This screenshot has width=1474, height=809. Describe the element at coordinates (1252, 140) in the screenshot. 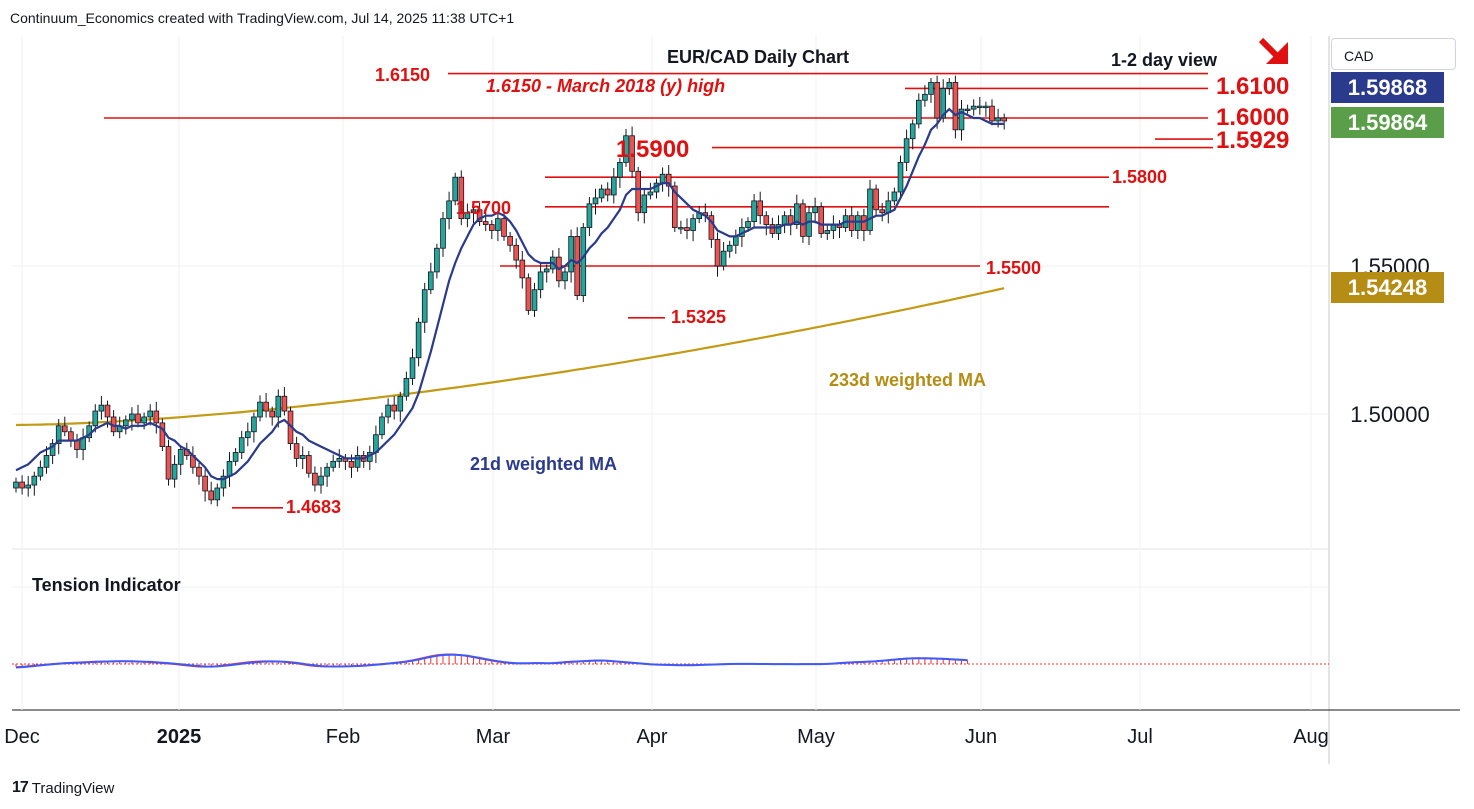

I see `level-label: 1.5929` at that location.